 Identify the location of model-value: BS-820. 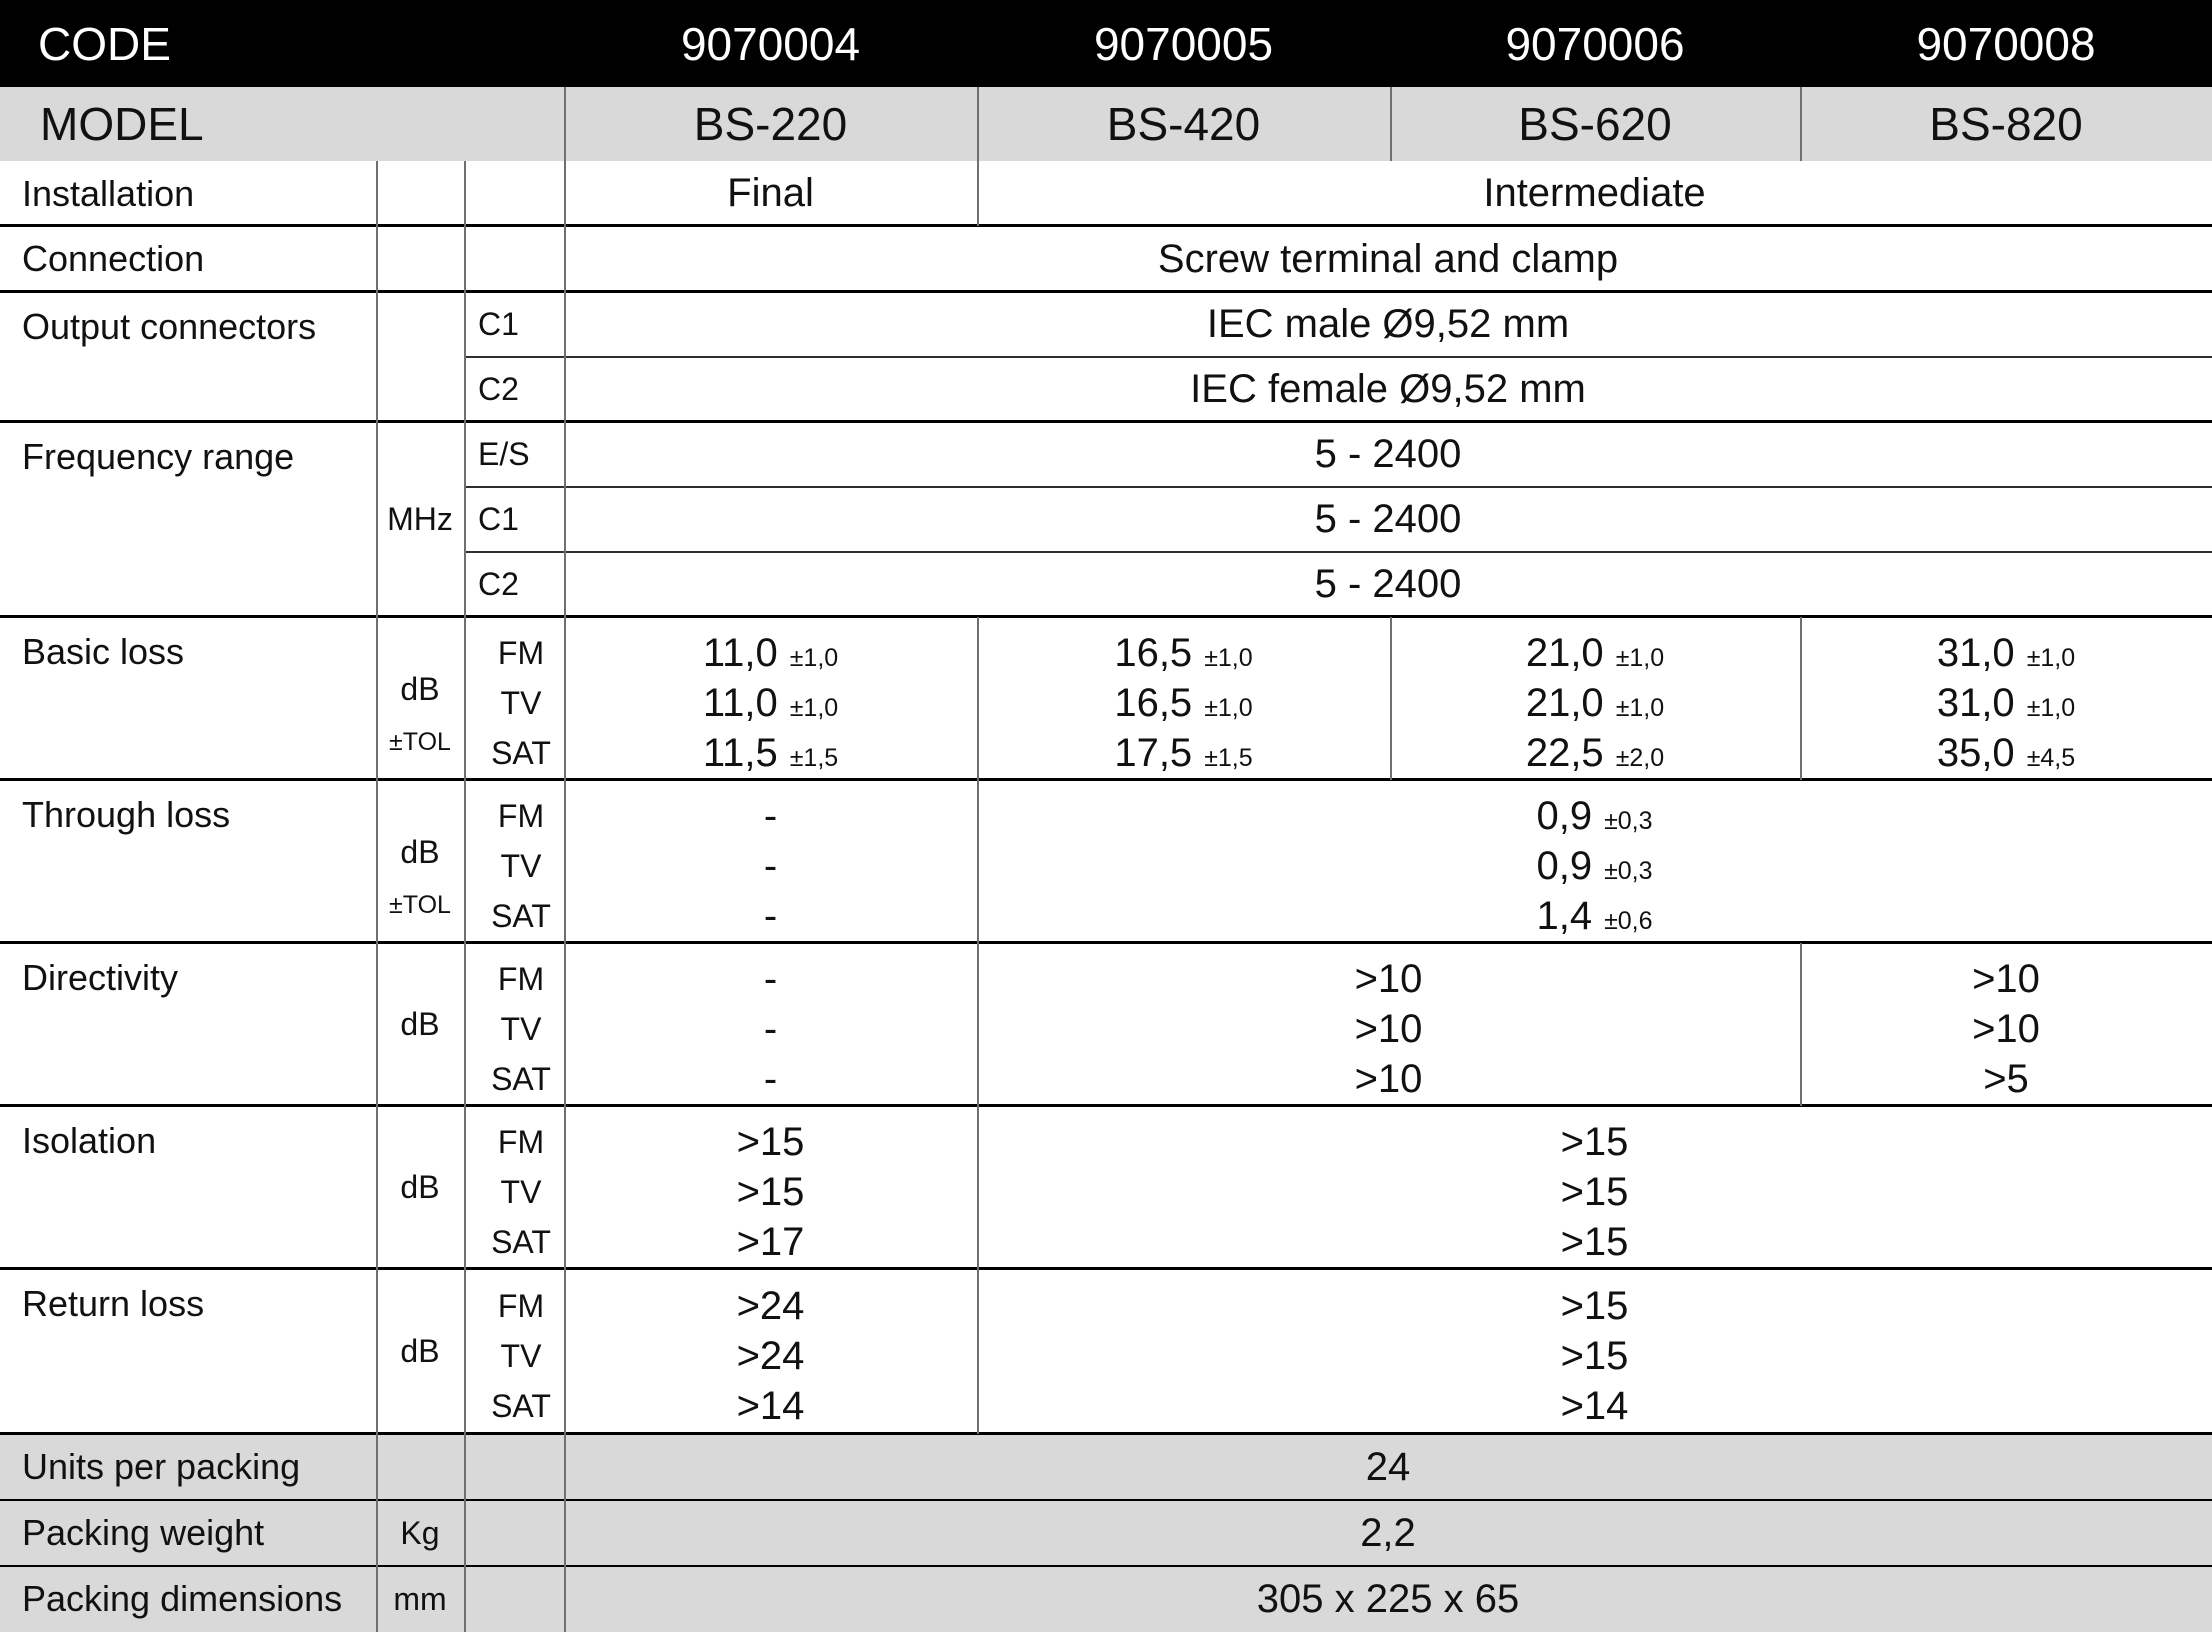
(2006, 124).